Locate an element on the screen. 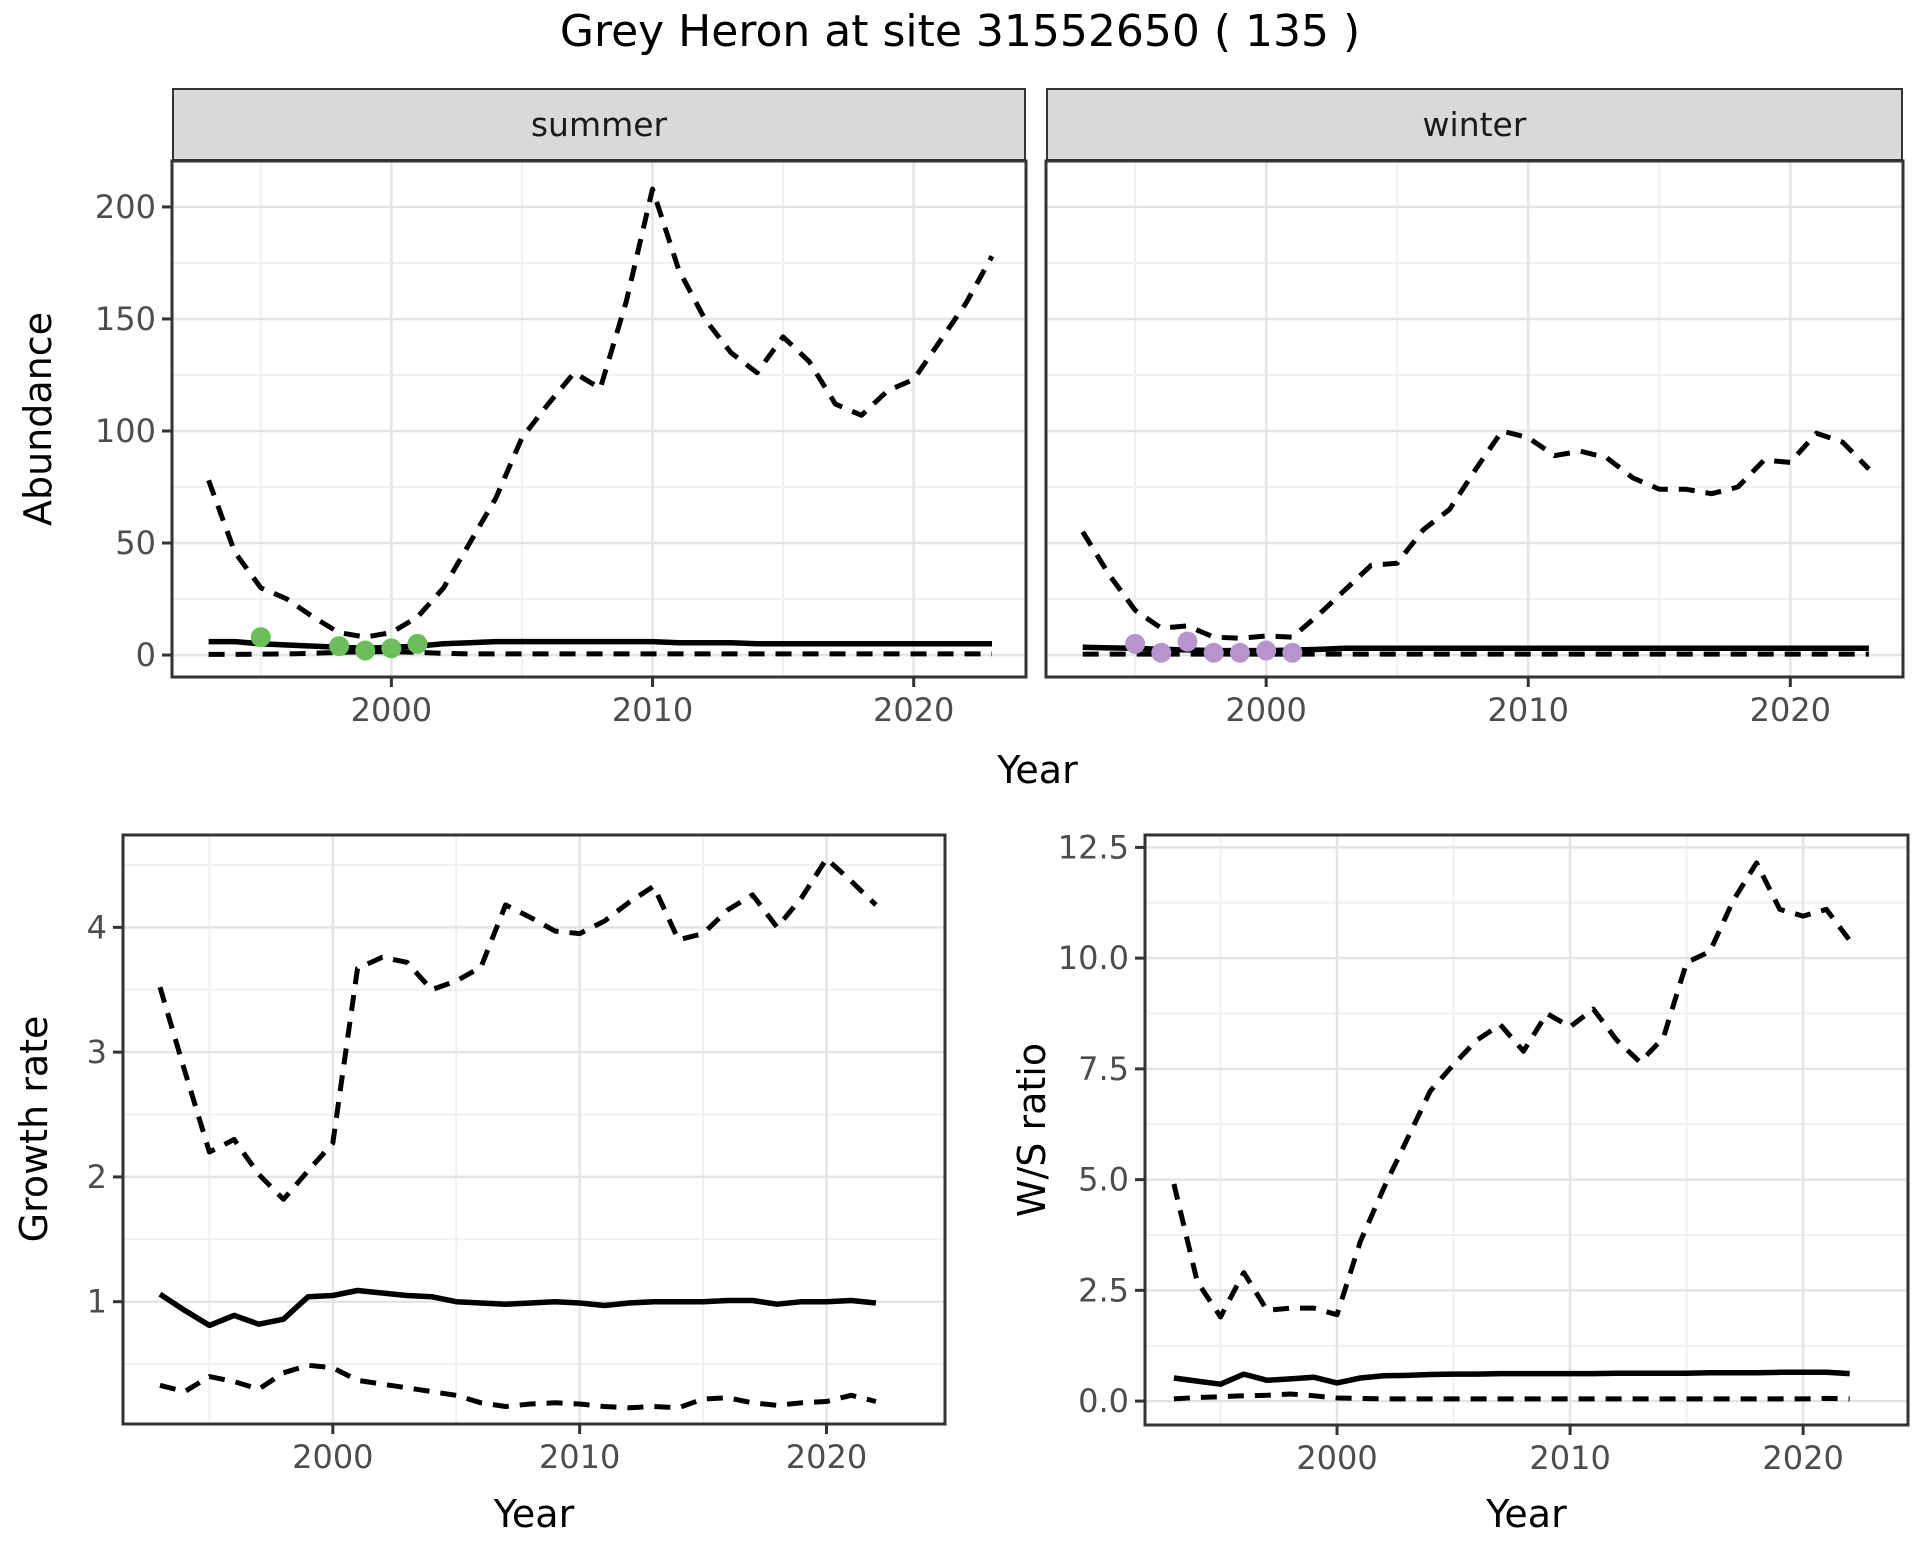 This screenshot has height=1560, width=1920. plot-title: Grey Heron at site 31552650 ( 135 ) is located at coordinates (960, 31).